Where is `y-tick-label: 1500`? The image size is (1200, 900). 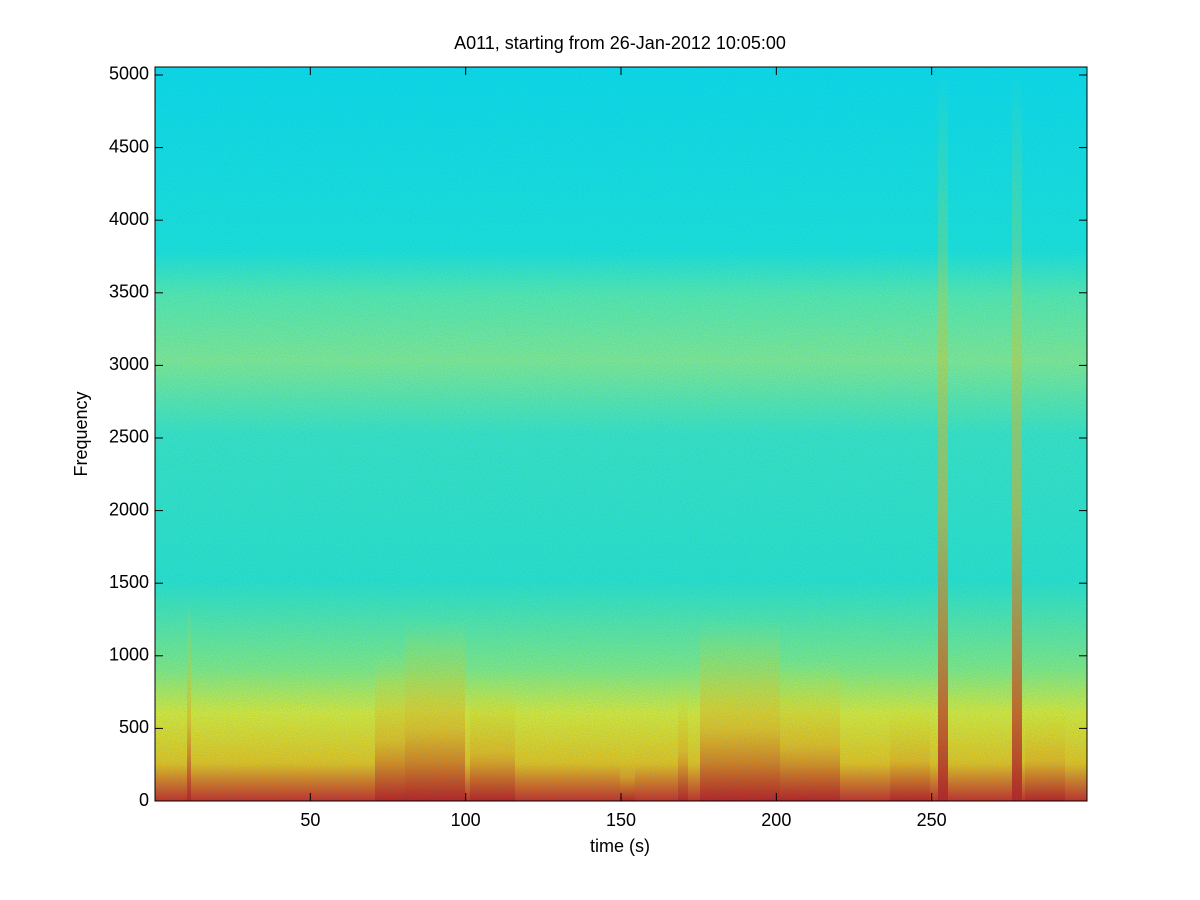
y-tick-label: 1500 is located at coordinates (129, 582).